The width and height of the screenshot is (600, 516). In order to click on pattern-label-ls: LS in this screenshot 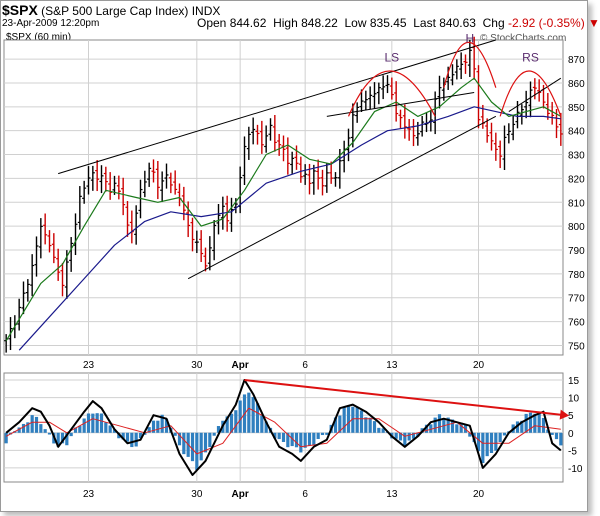, I will do `click(391, 57)`.